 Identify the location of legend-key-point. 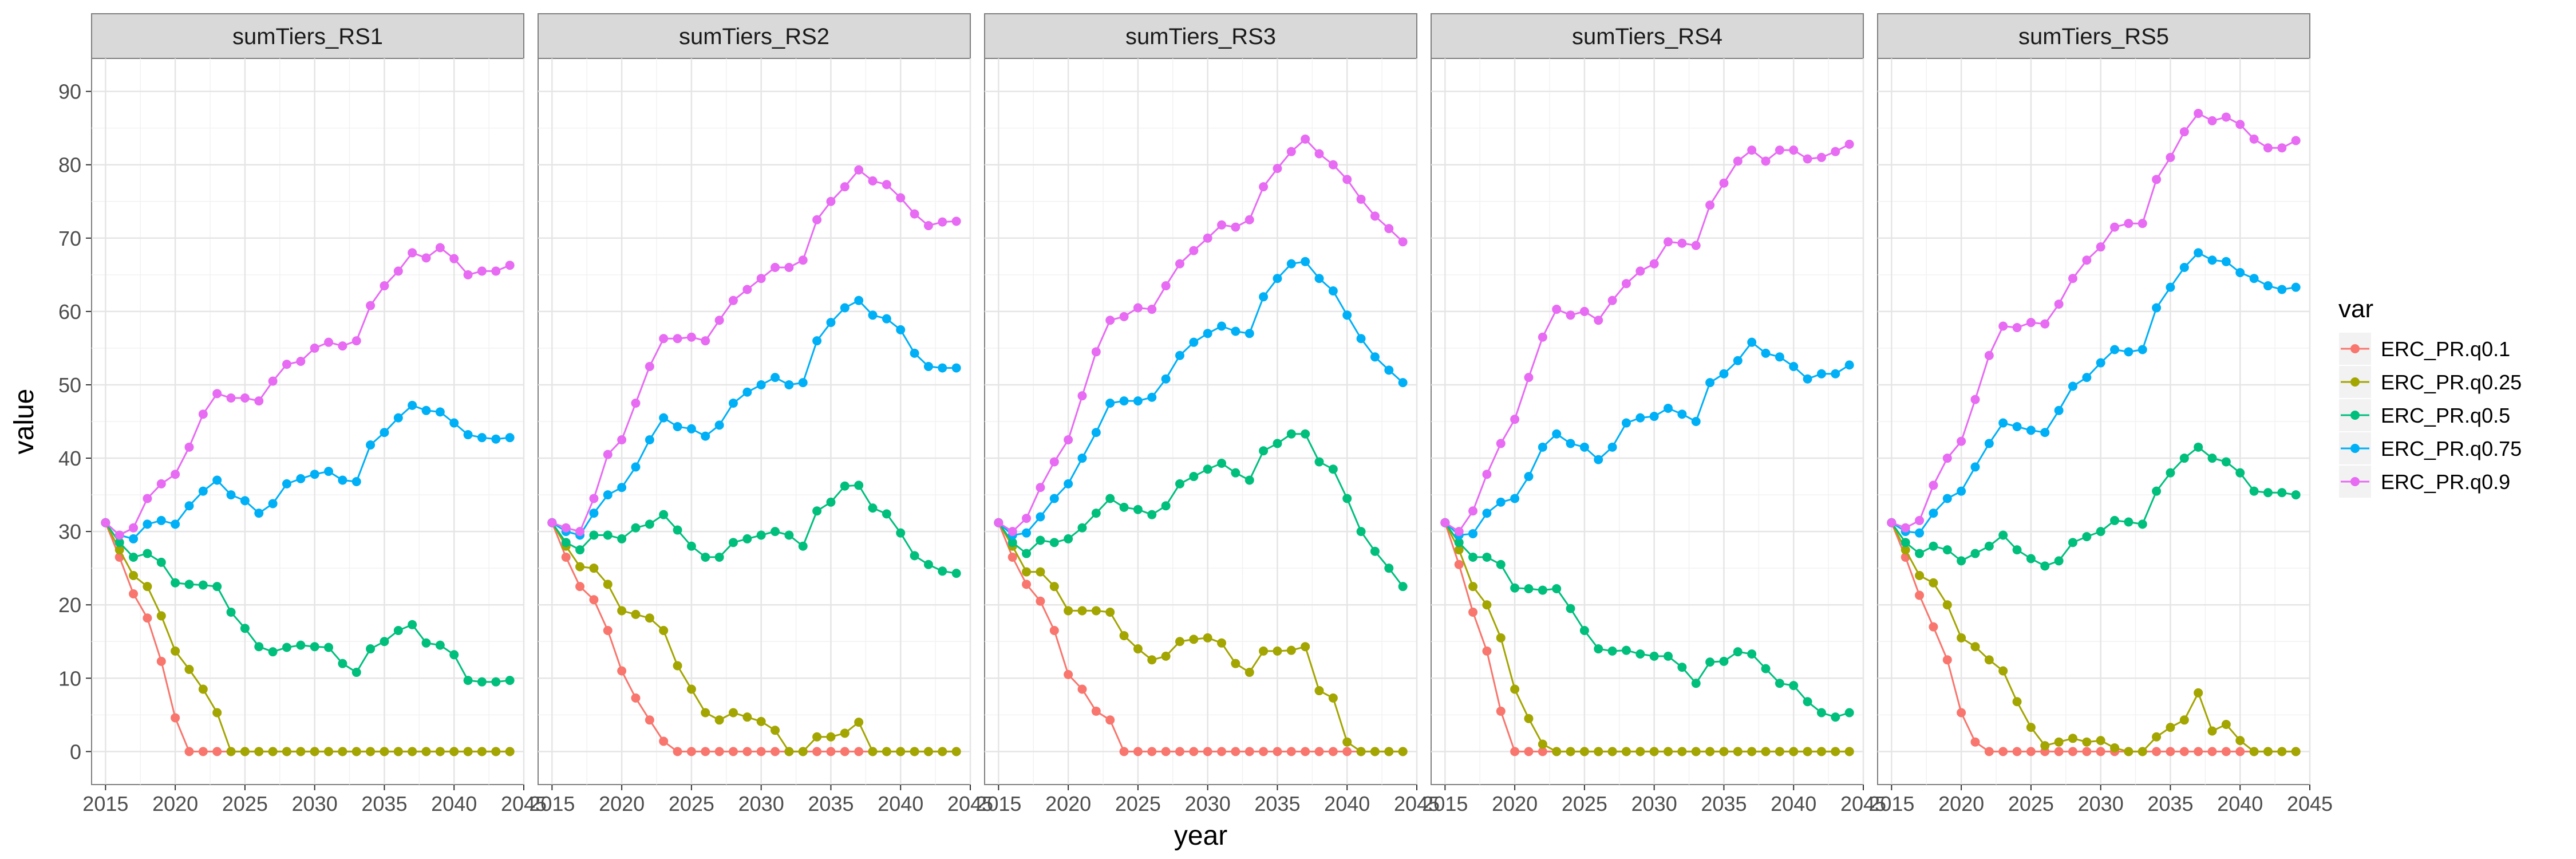
(2355, 415).